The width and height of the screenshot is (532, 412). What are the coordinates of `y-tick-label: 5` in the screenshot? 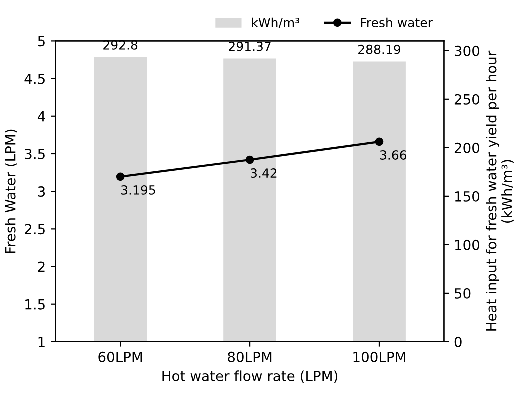 It's located at (41, 41).